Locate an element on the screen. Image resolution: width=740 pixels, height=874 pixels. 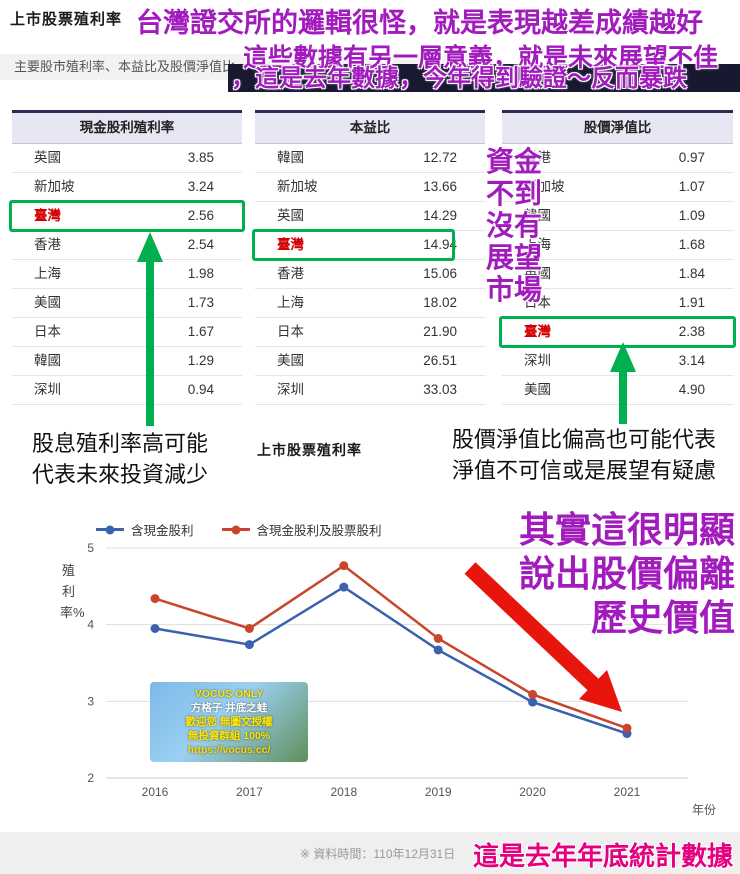
watermark-line: 方格子 井底之蛙 is located at coordinates (229, 707).